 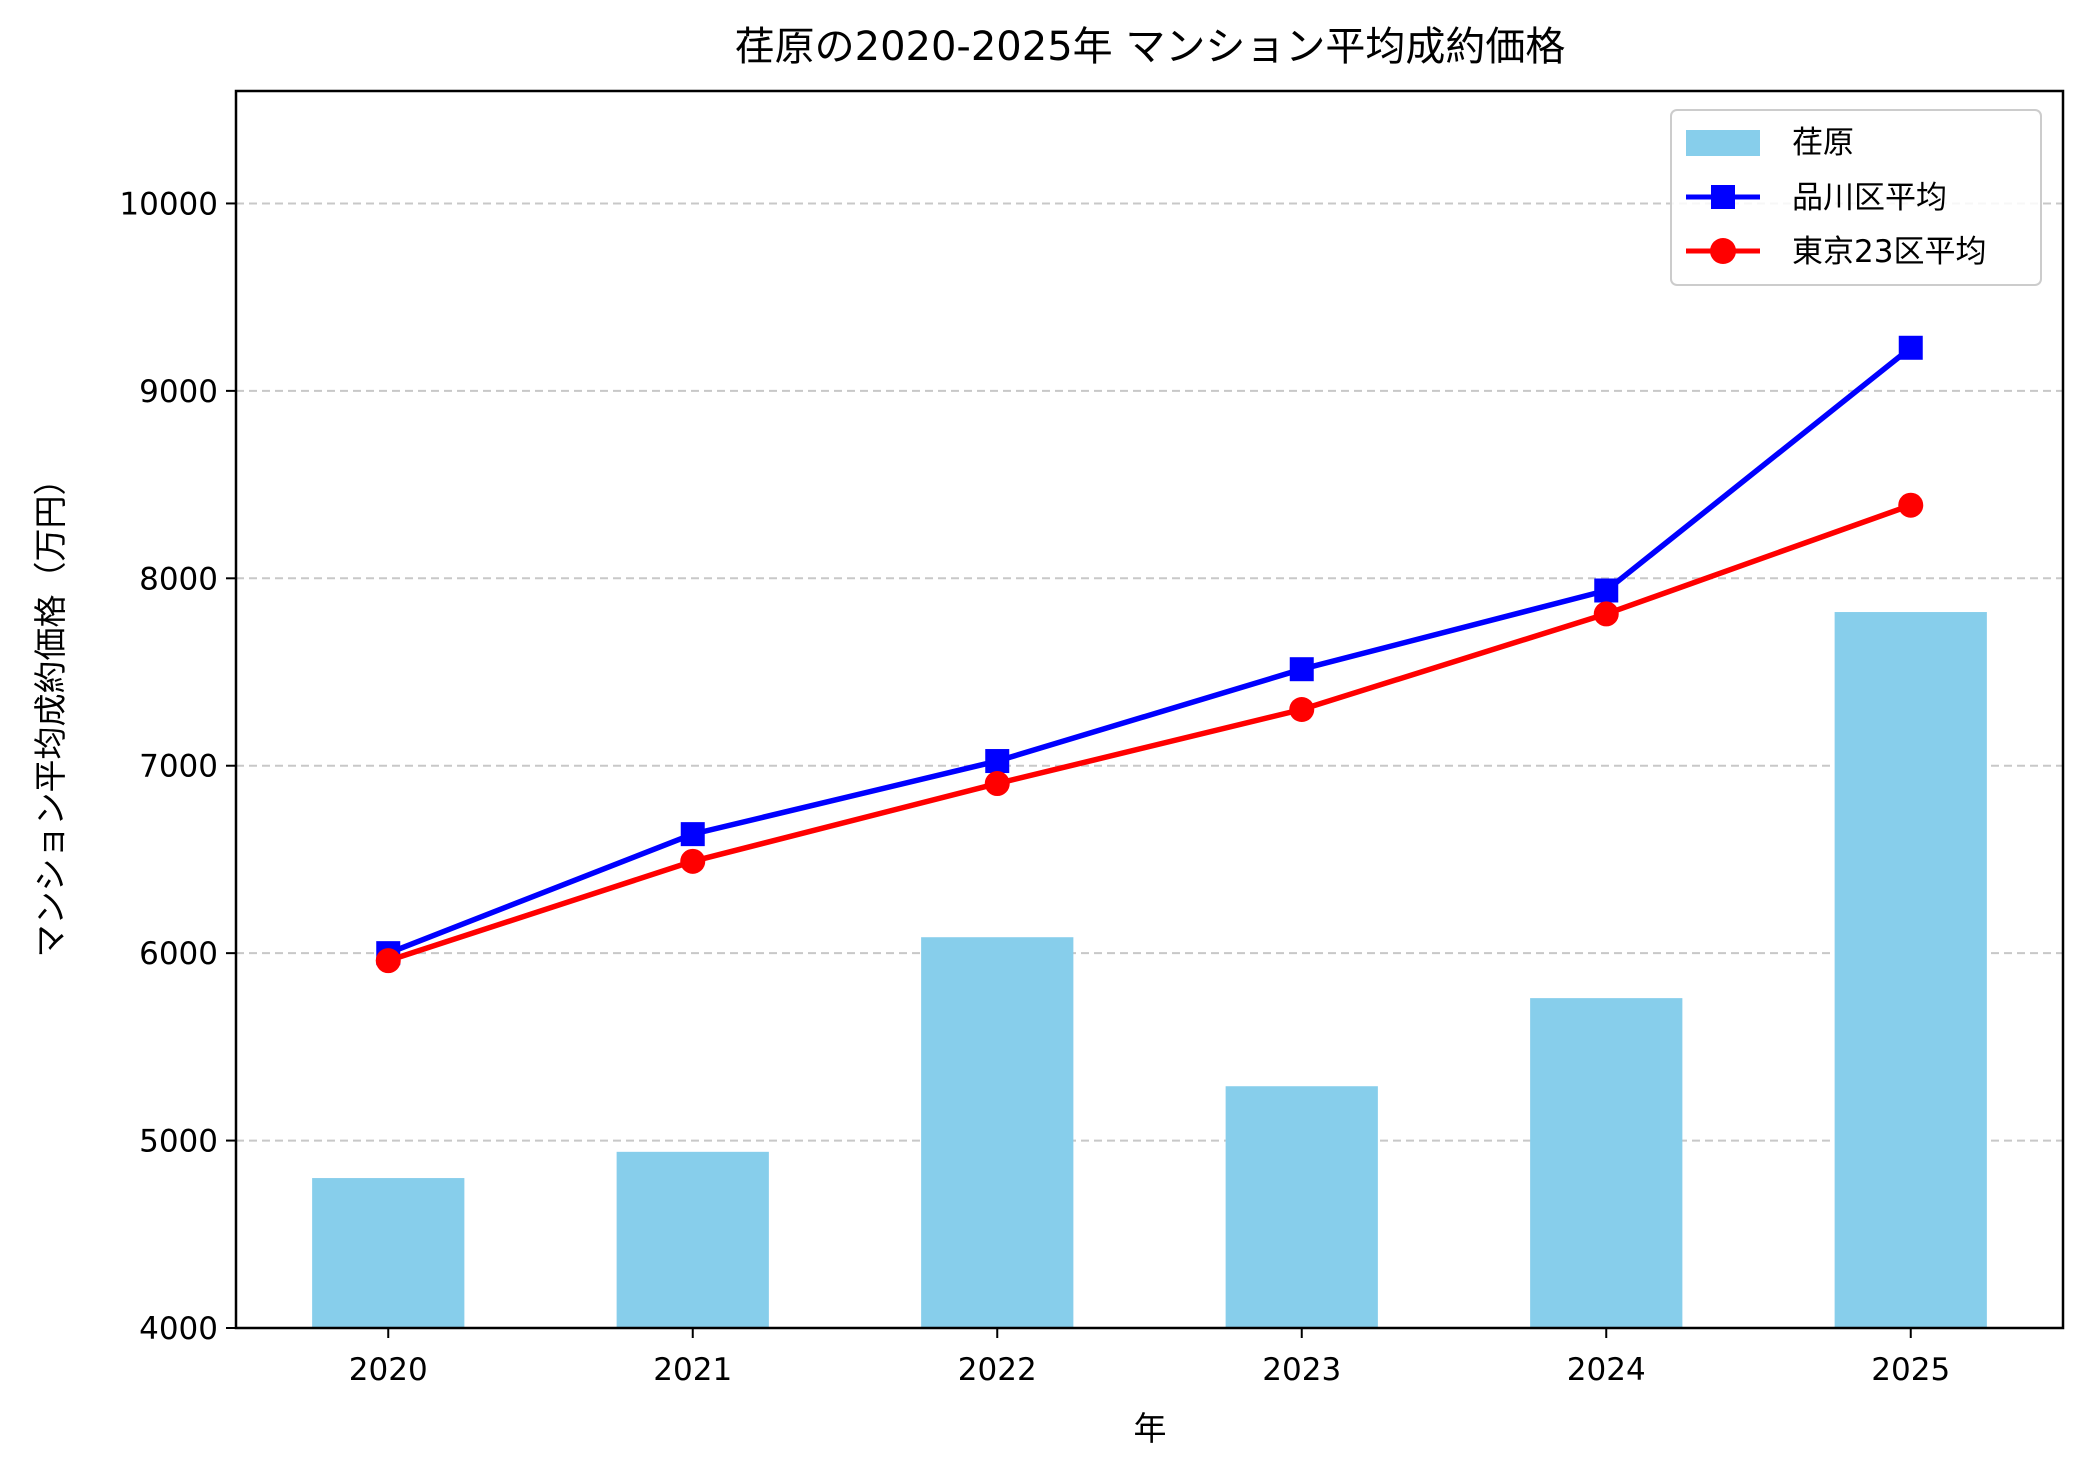 I want to click on legend-swatch-bar, so click(x=1723, y=143).